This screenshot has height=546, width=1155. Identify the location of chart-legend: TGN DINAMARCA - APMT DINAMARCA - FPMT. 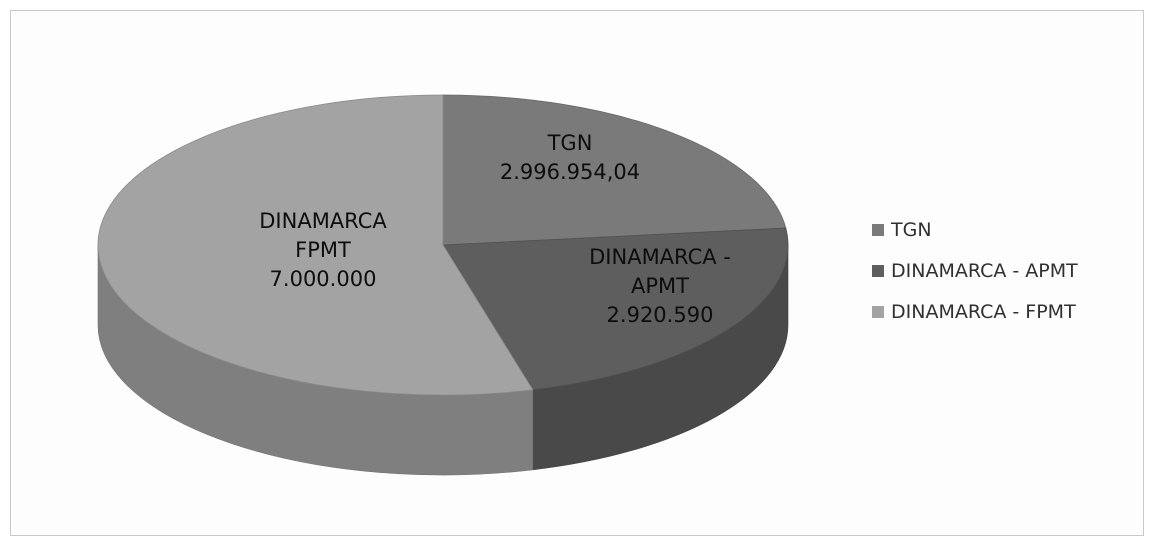
(975, 279).